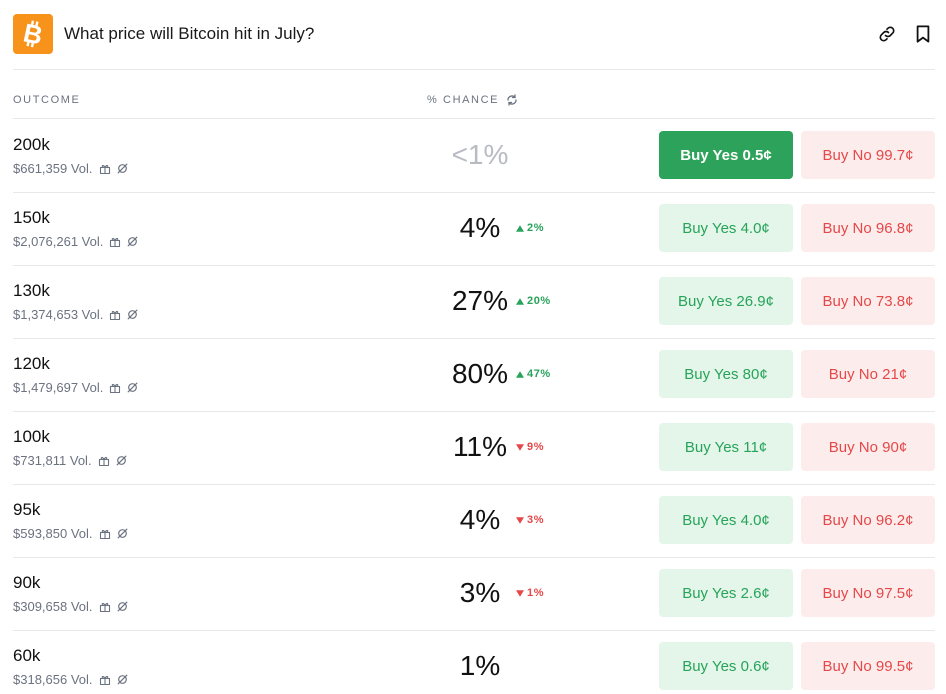 The image size is (946, 694). I want to click on outcome-name: 150k, so click(31, 217).